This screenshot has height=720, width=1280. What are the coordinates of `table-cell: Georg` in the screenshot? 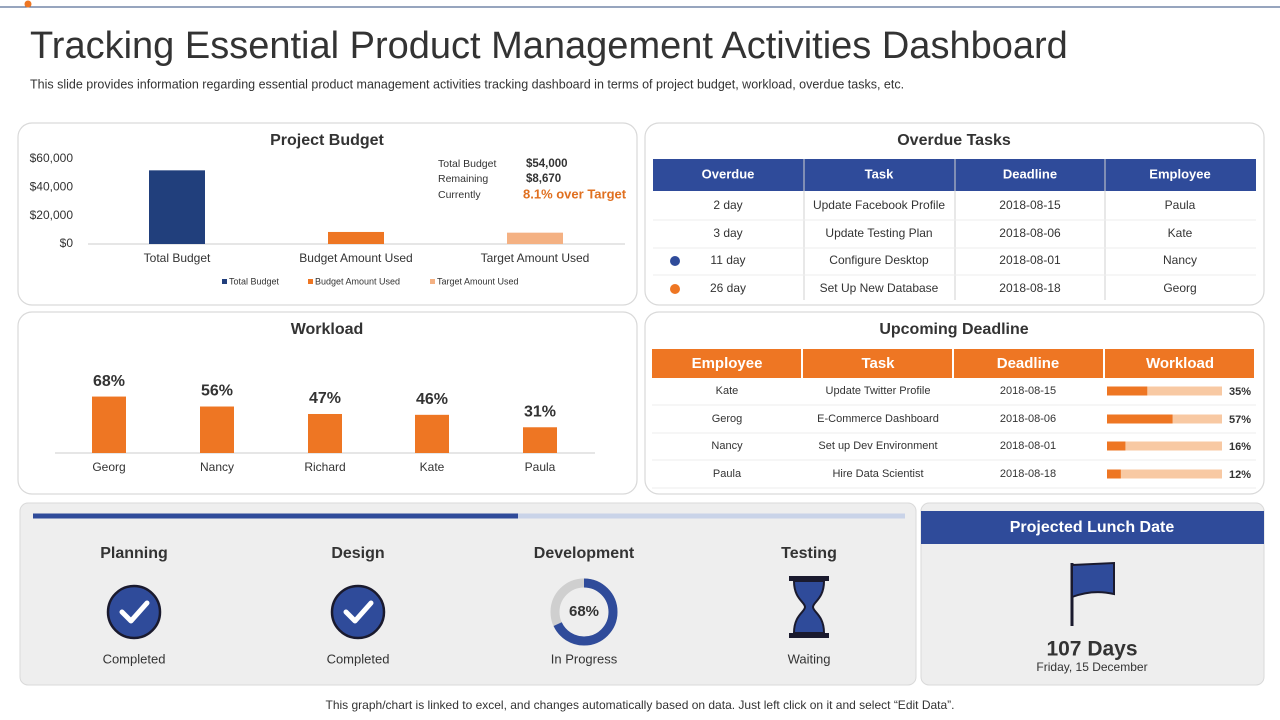 It's located at (1179, 288).